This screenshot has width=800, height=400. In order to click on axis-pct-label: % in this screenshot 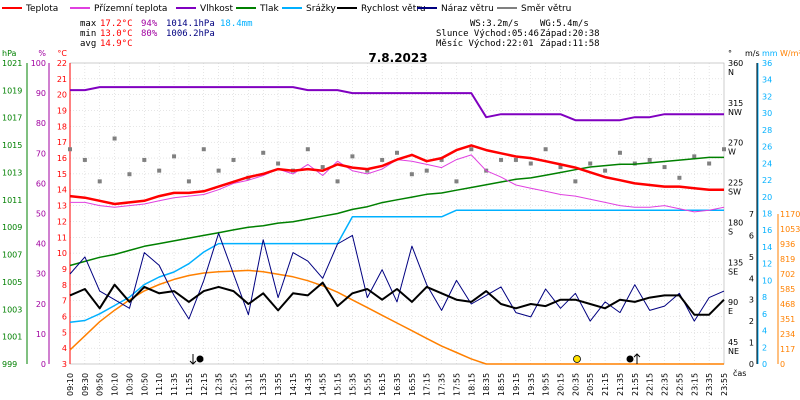, I will do `click(42, 53)`.